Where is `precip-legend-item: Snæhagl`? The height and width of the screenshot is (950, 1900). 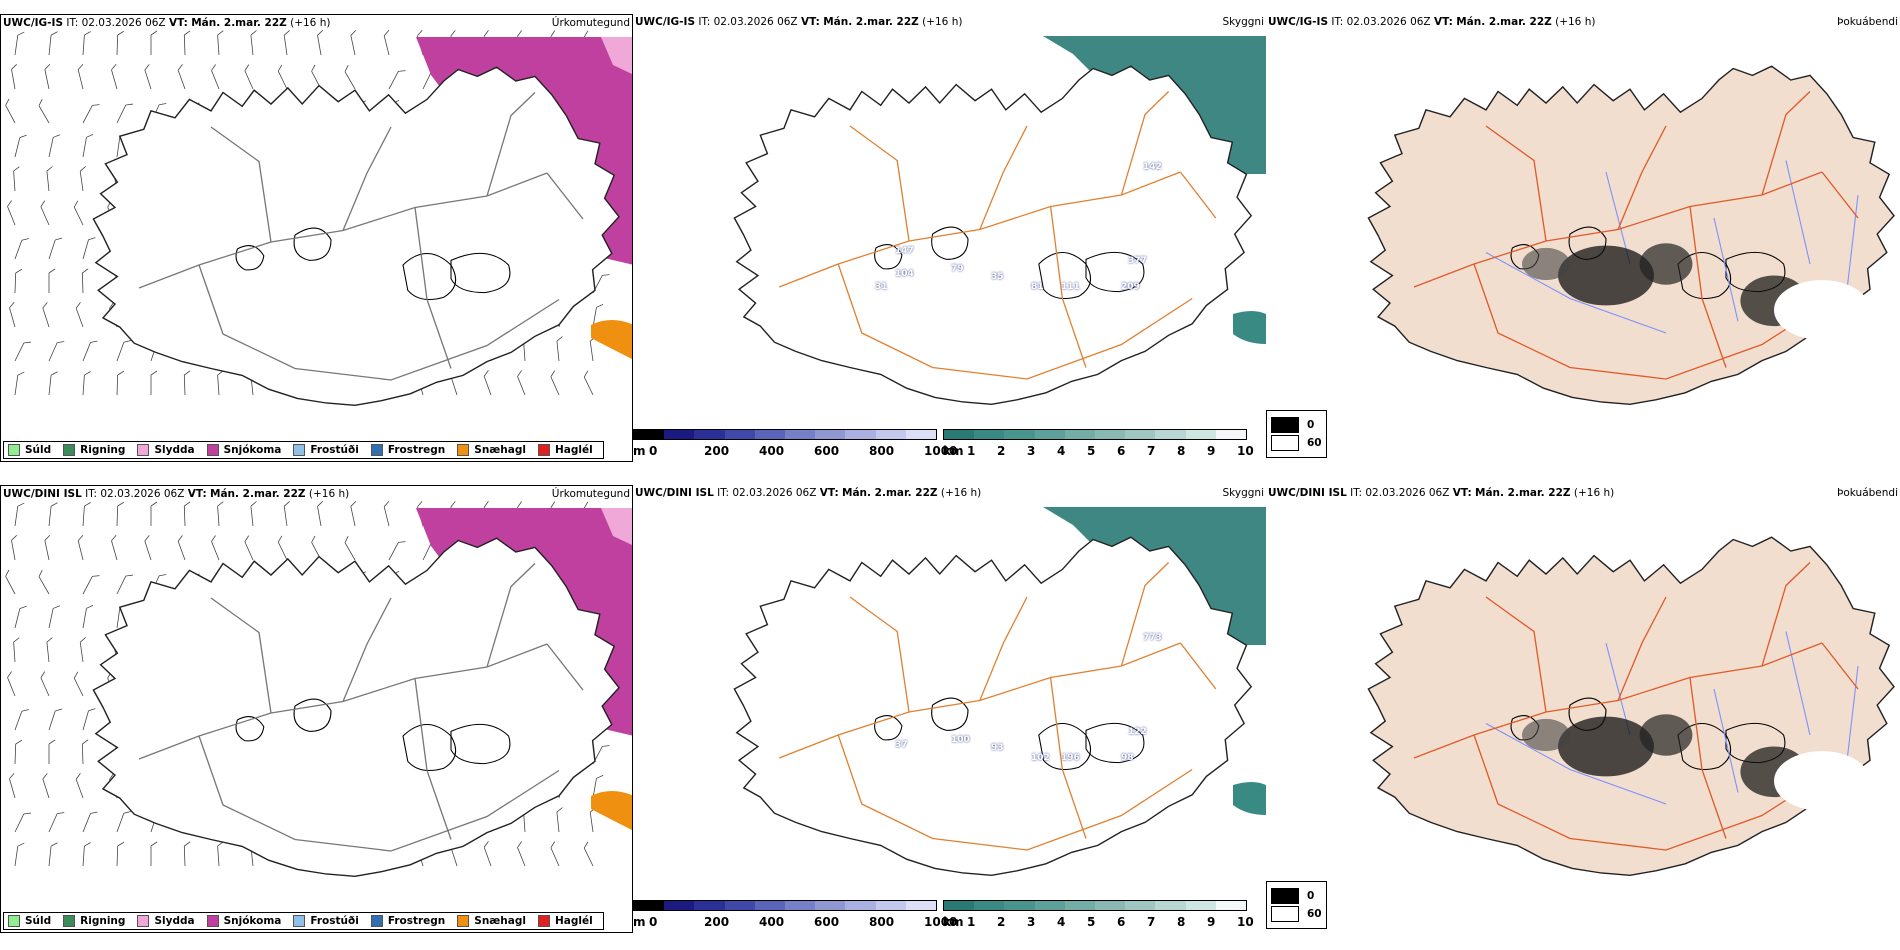
precip-legend-item: Snæhagl is located at coordinates (491, 450).